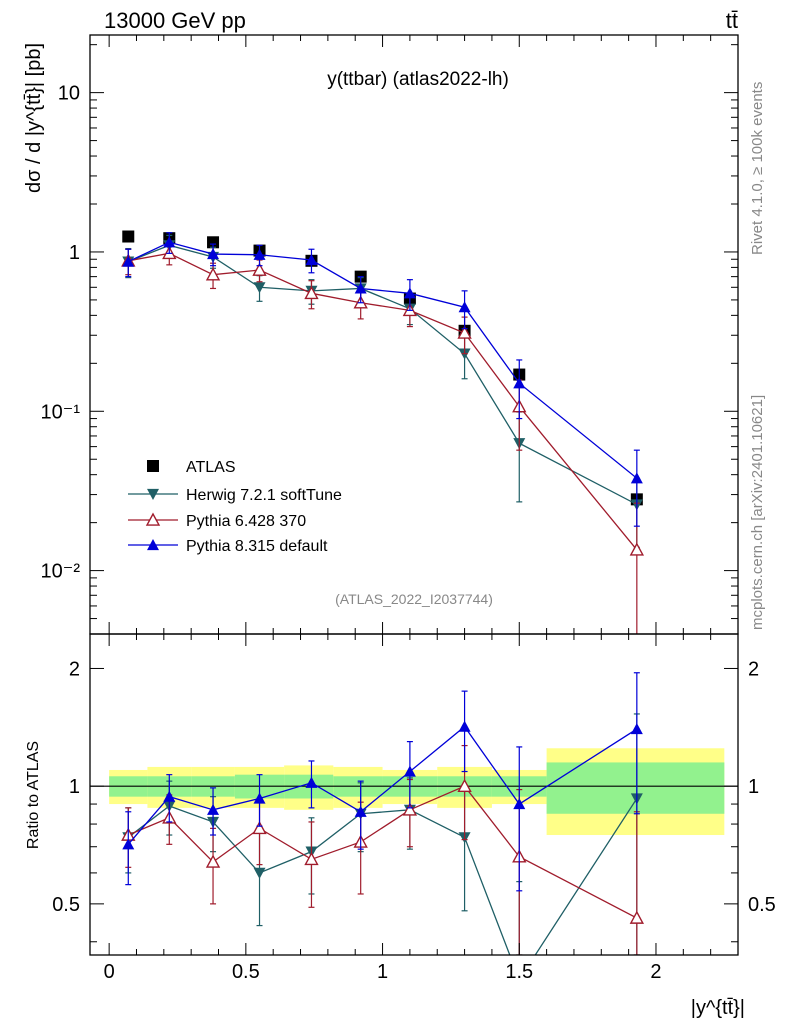  Describe the element at coordinates (264, 495) in the screenshot. I see `legend-label-herwig: Herwig 7.2.1 softTune` at that location.